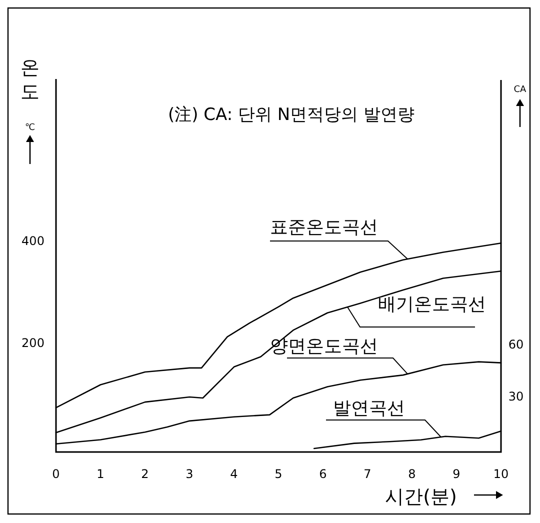 The width and height of the screenshot is (540, 523). I want to click on y2-tick-label: 30, so click(516, 396).